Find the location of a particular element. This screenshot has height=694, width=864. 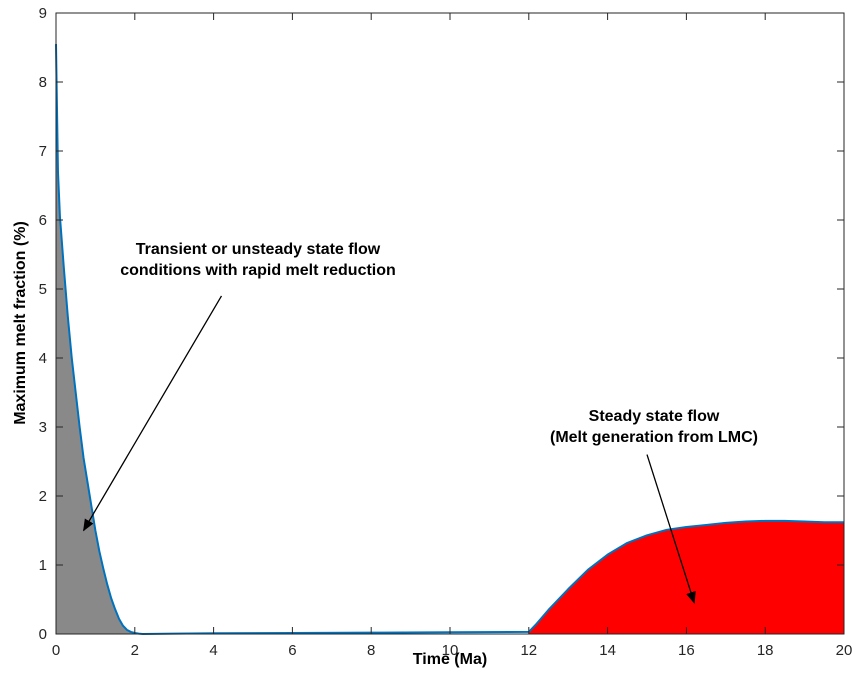

annotation-line: (Melt generation from LMC) is located at coordinates (654, 437).